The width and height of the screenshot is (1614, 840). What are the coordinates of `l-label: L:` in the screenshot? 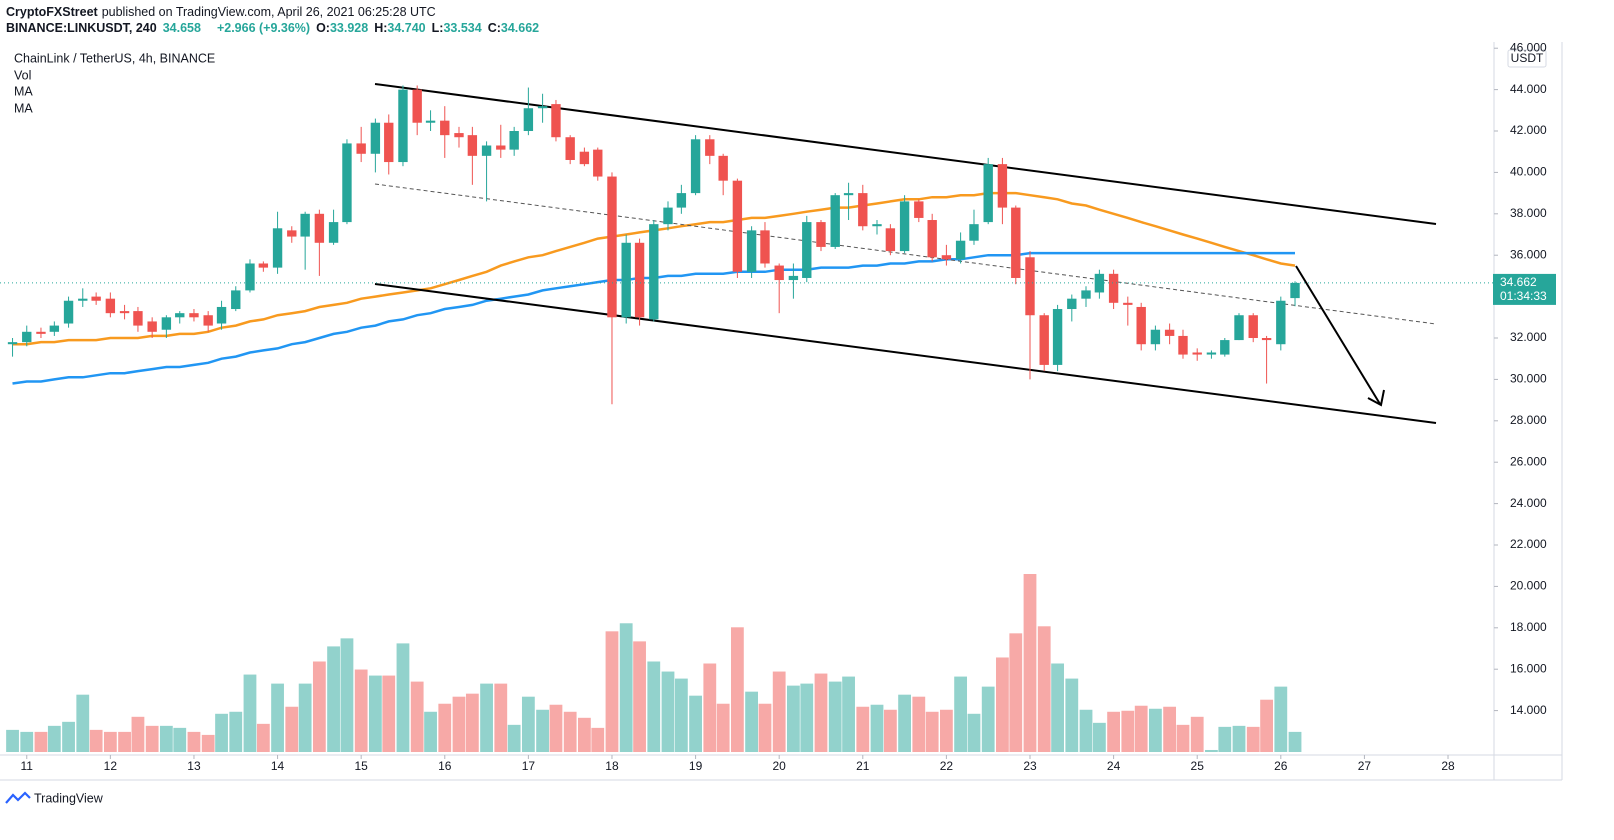 It's located at (438, 28).